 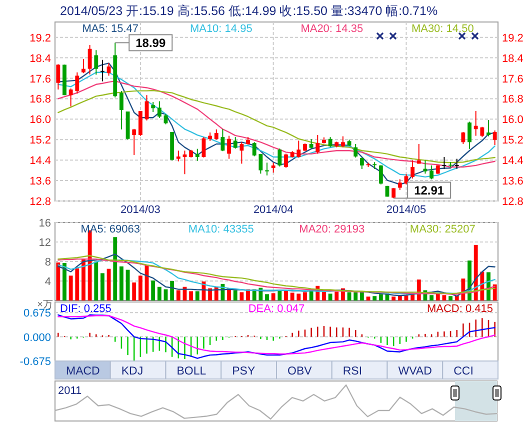 I want to click on text: PSY, so click(x=244, y=372).